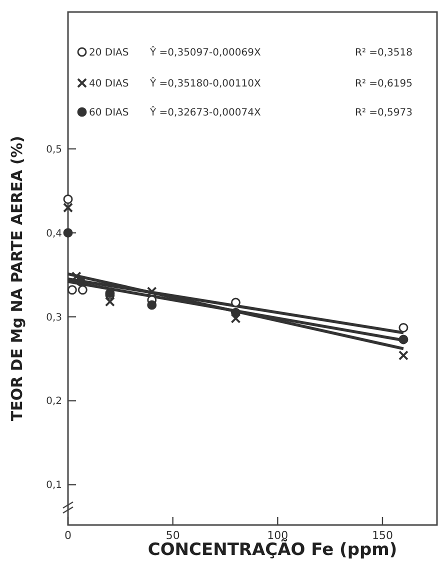  What do you see at coordinates (54, 318) in the screenshot?
I see `y-tick-label: 0,3` at bounding box center [54, 318].